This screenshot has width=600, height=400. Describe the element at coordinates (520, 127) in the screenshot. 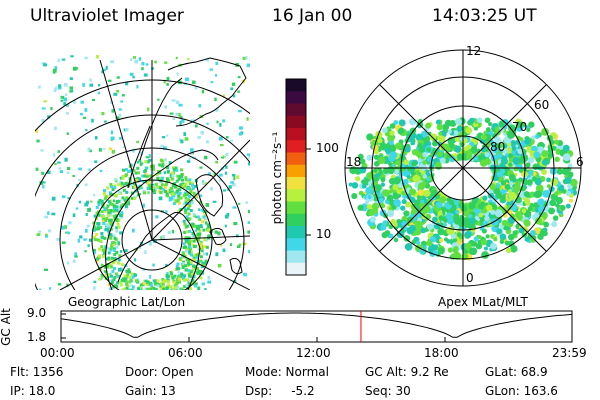

I see `mlat-label-70: 70` at that location.